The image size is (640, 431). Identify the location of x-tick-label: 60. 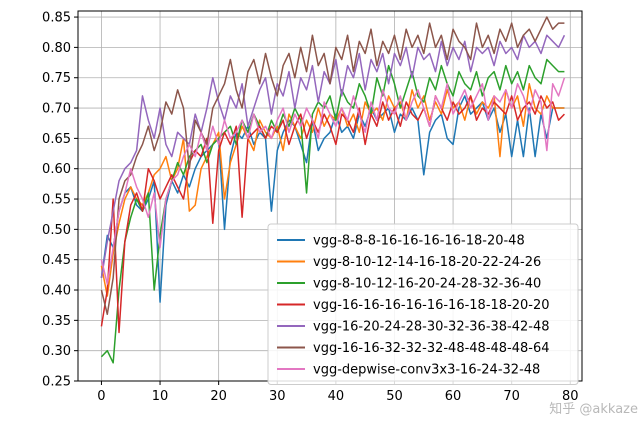
(453, 396).